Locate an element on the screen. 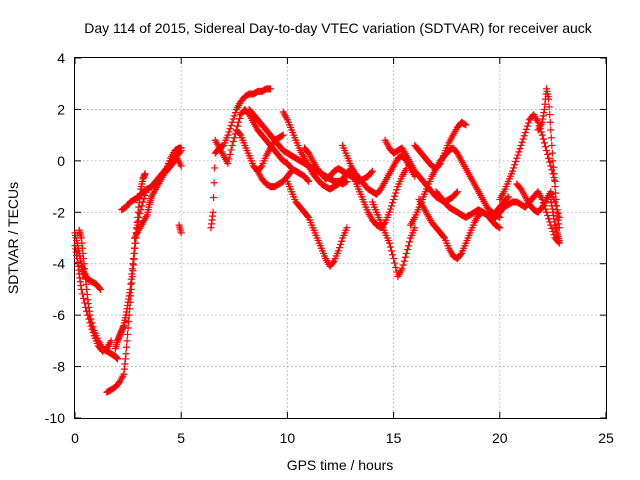  y-tick-label: -8 is located at coordinates (59, 367).